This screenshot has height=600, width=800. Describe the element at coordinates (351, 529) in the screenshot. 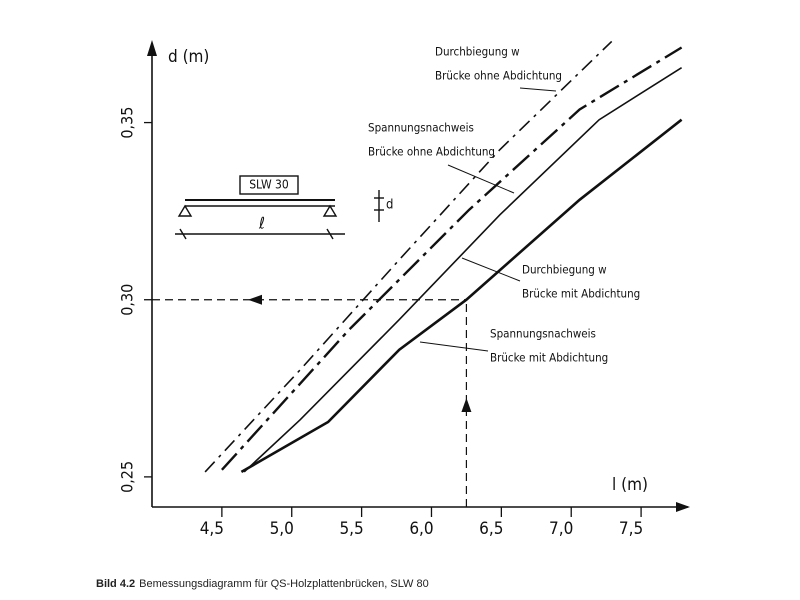

I see `x-tick-label: 5,5` at that location.